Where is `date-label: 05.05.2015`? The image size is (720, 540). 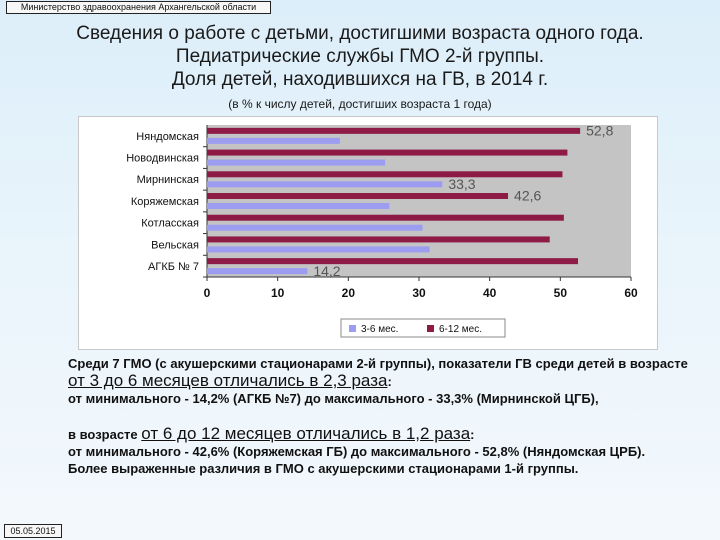
date-label: 05.05.2015 is located at coordinates (33, 531).